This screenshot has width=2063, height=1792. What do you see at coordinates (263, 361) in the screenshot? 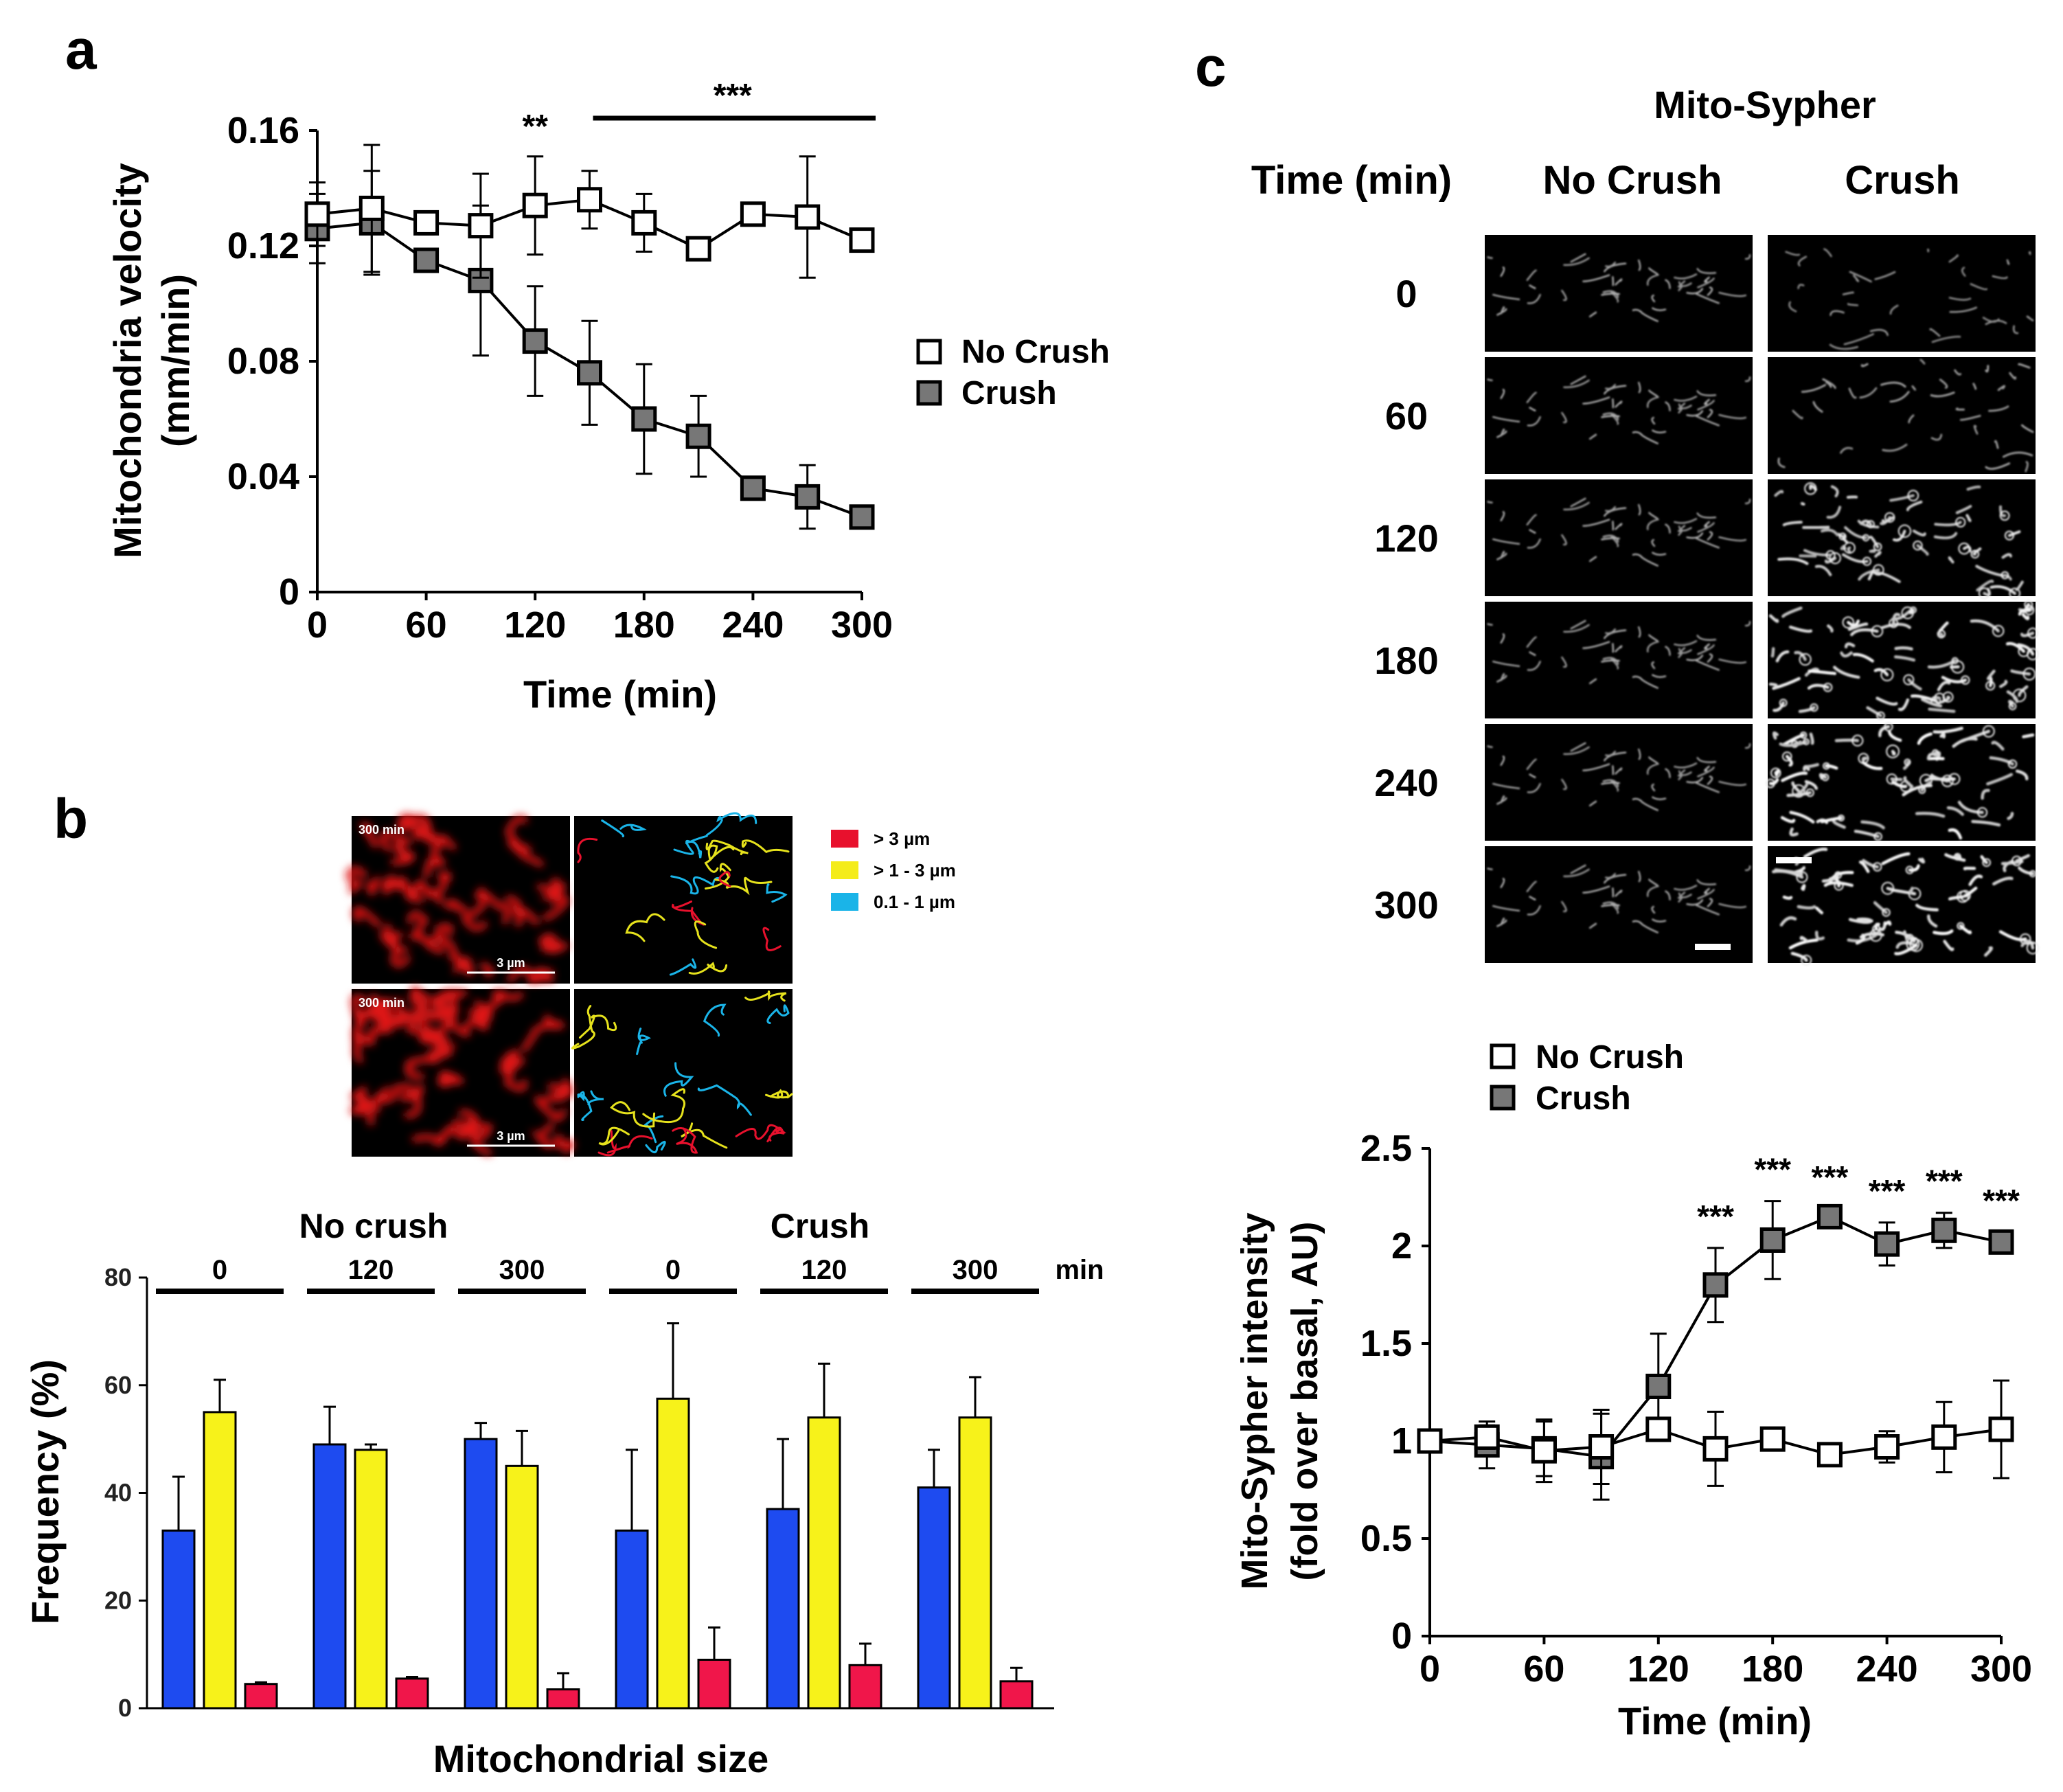
I see `panel-a-y-tick-label: 0.08` at bounding box center [263, 361].